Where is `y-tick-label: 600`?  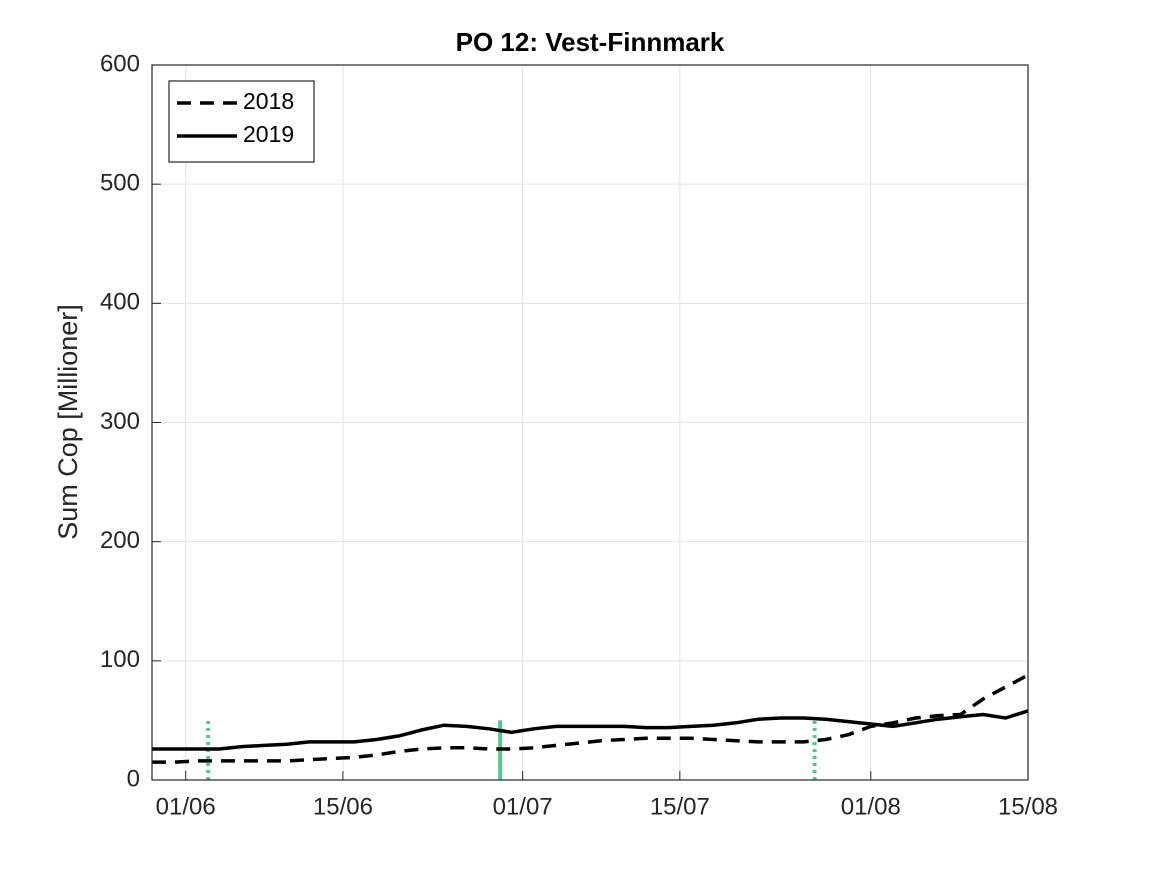
y-tick-label: 600 is located at coordinates (120, 63).